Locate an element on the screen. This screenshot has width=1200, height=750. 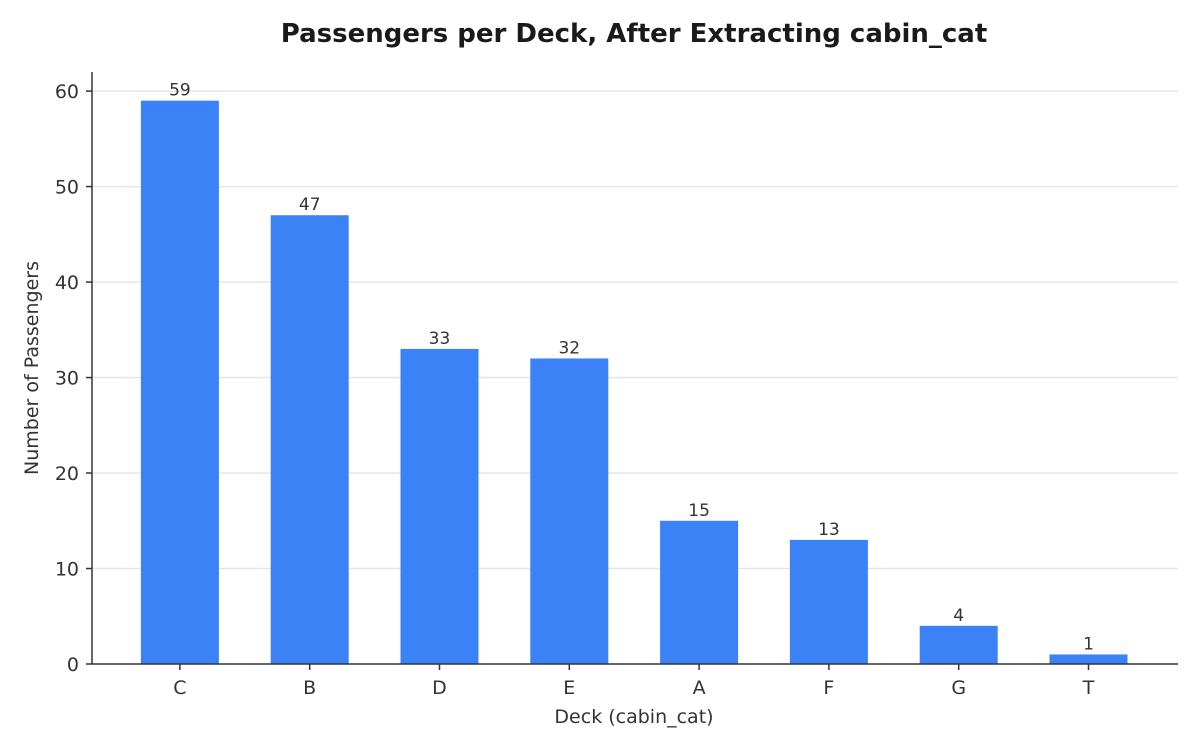
data-label-C: 59 is located at coordinates (180, 91).